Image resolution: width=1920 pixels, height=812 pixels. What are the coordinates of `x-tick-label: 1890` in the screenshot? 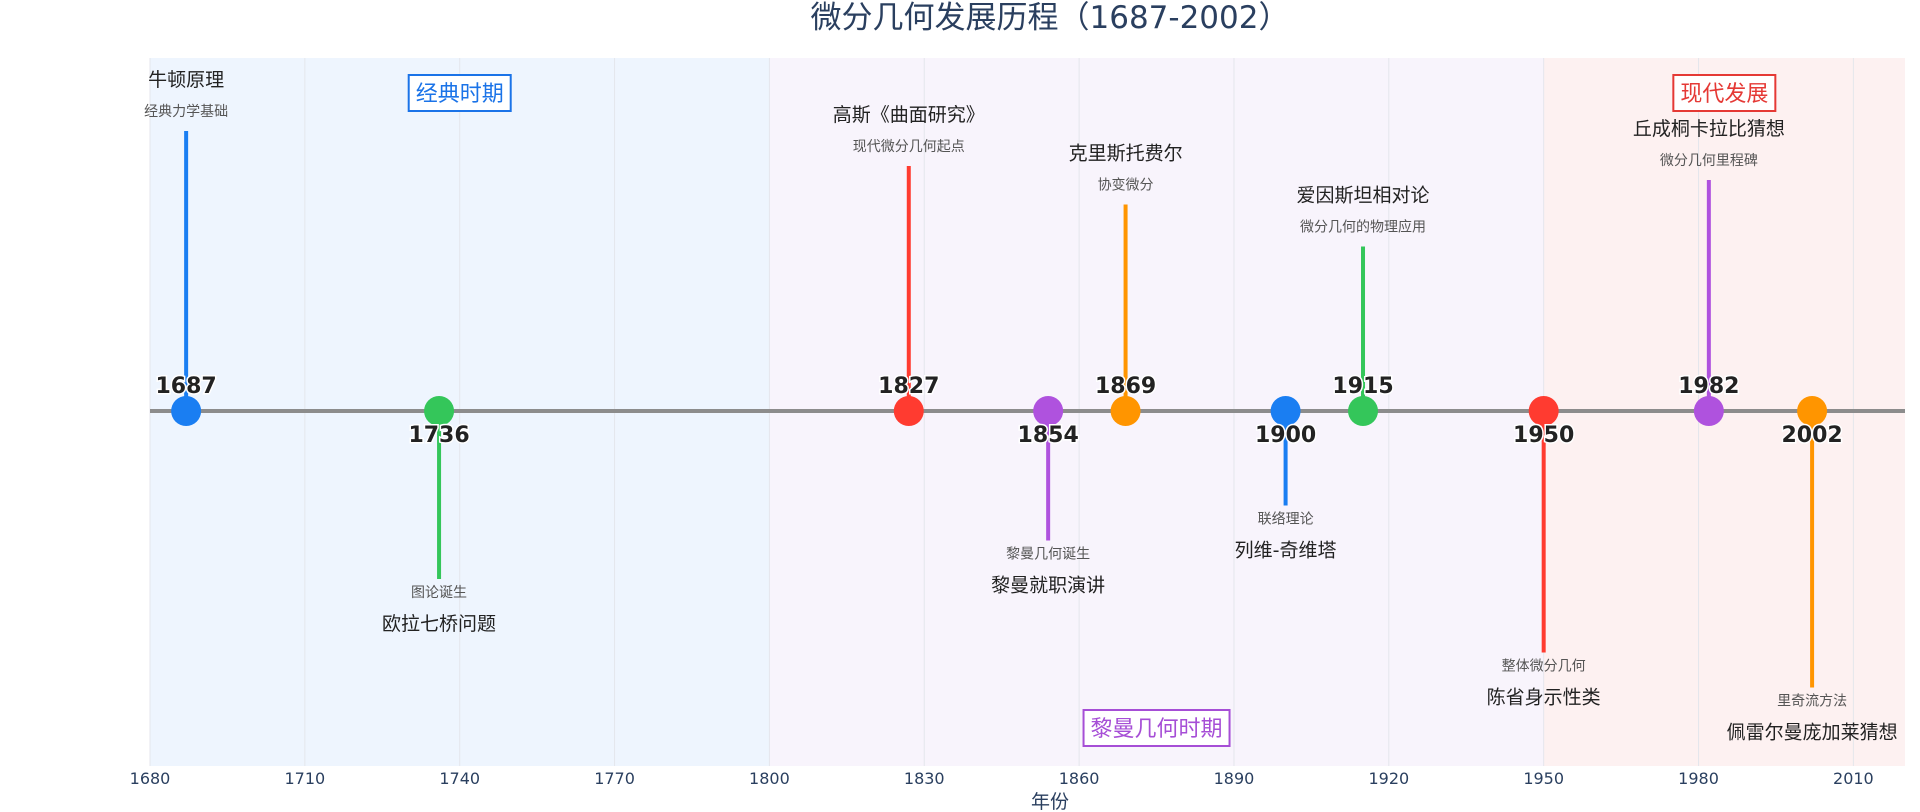 It's located at (1234, 778).